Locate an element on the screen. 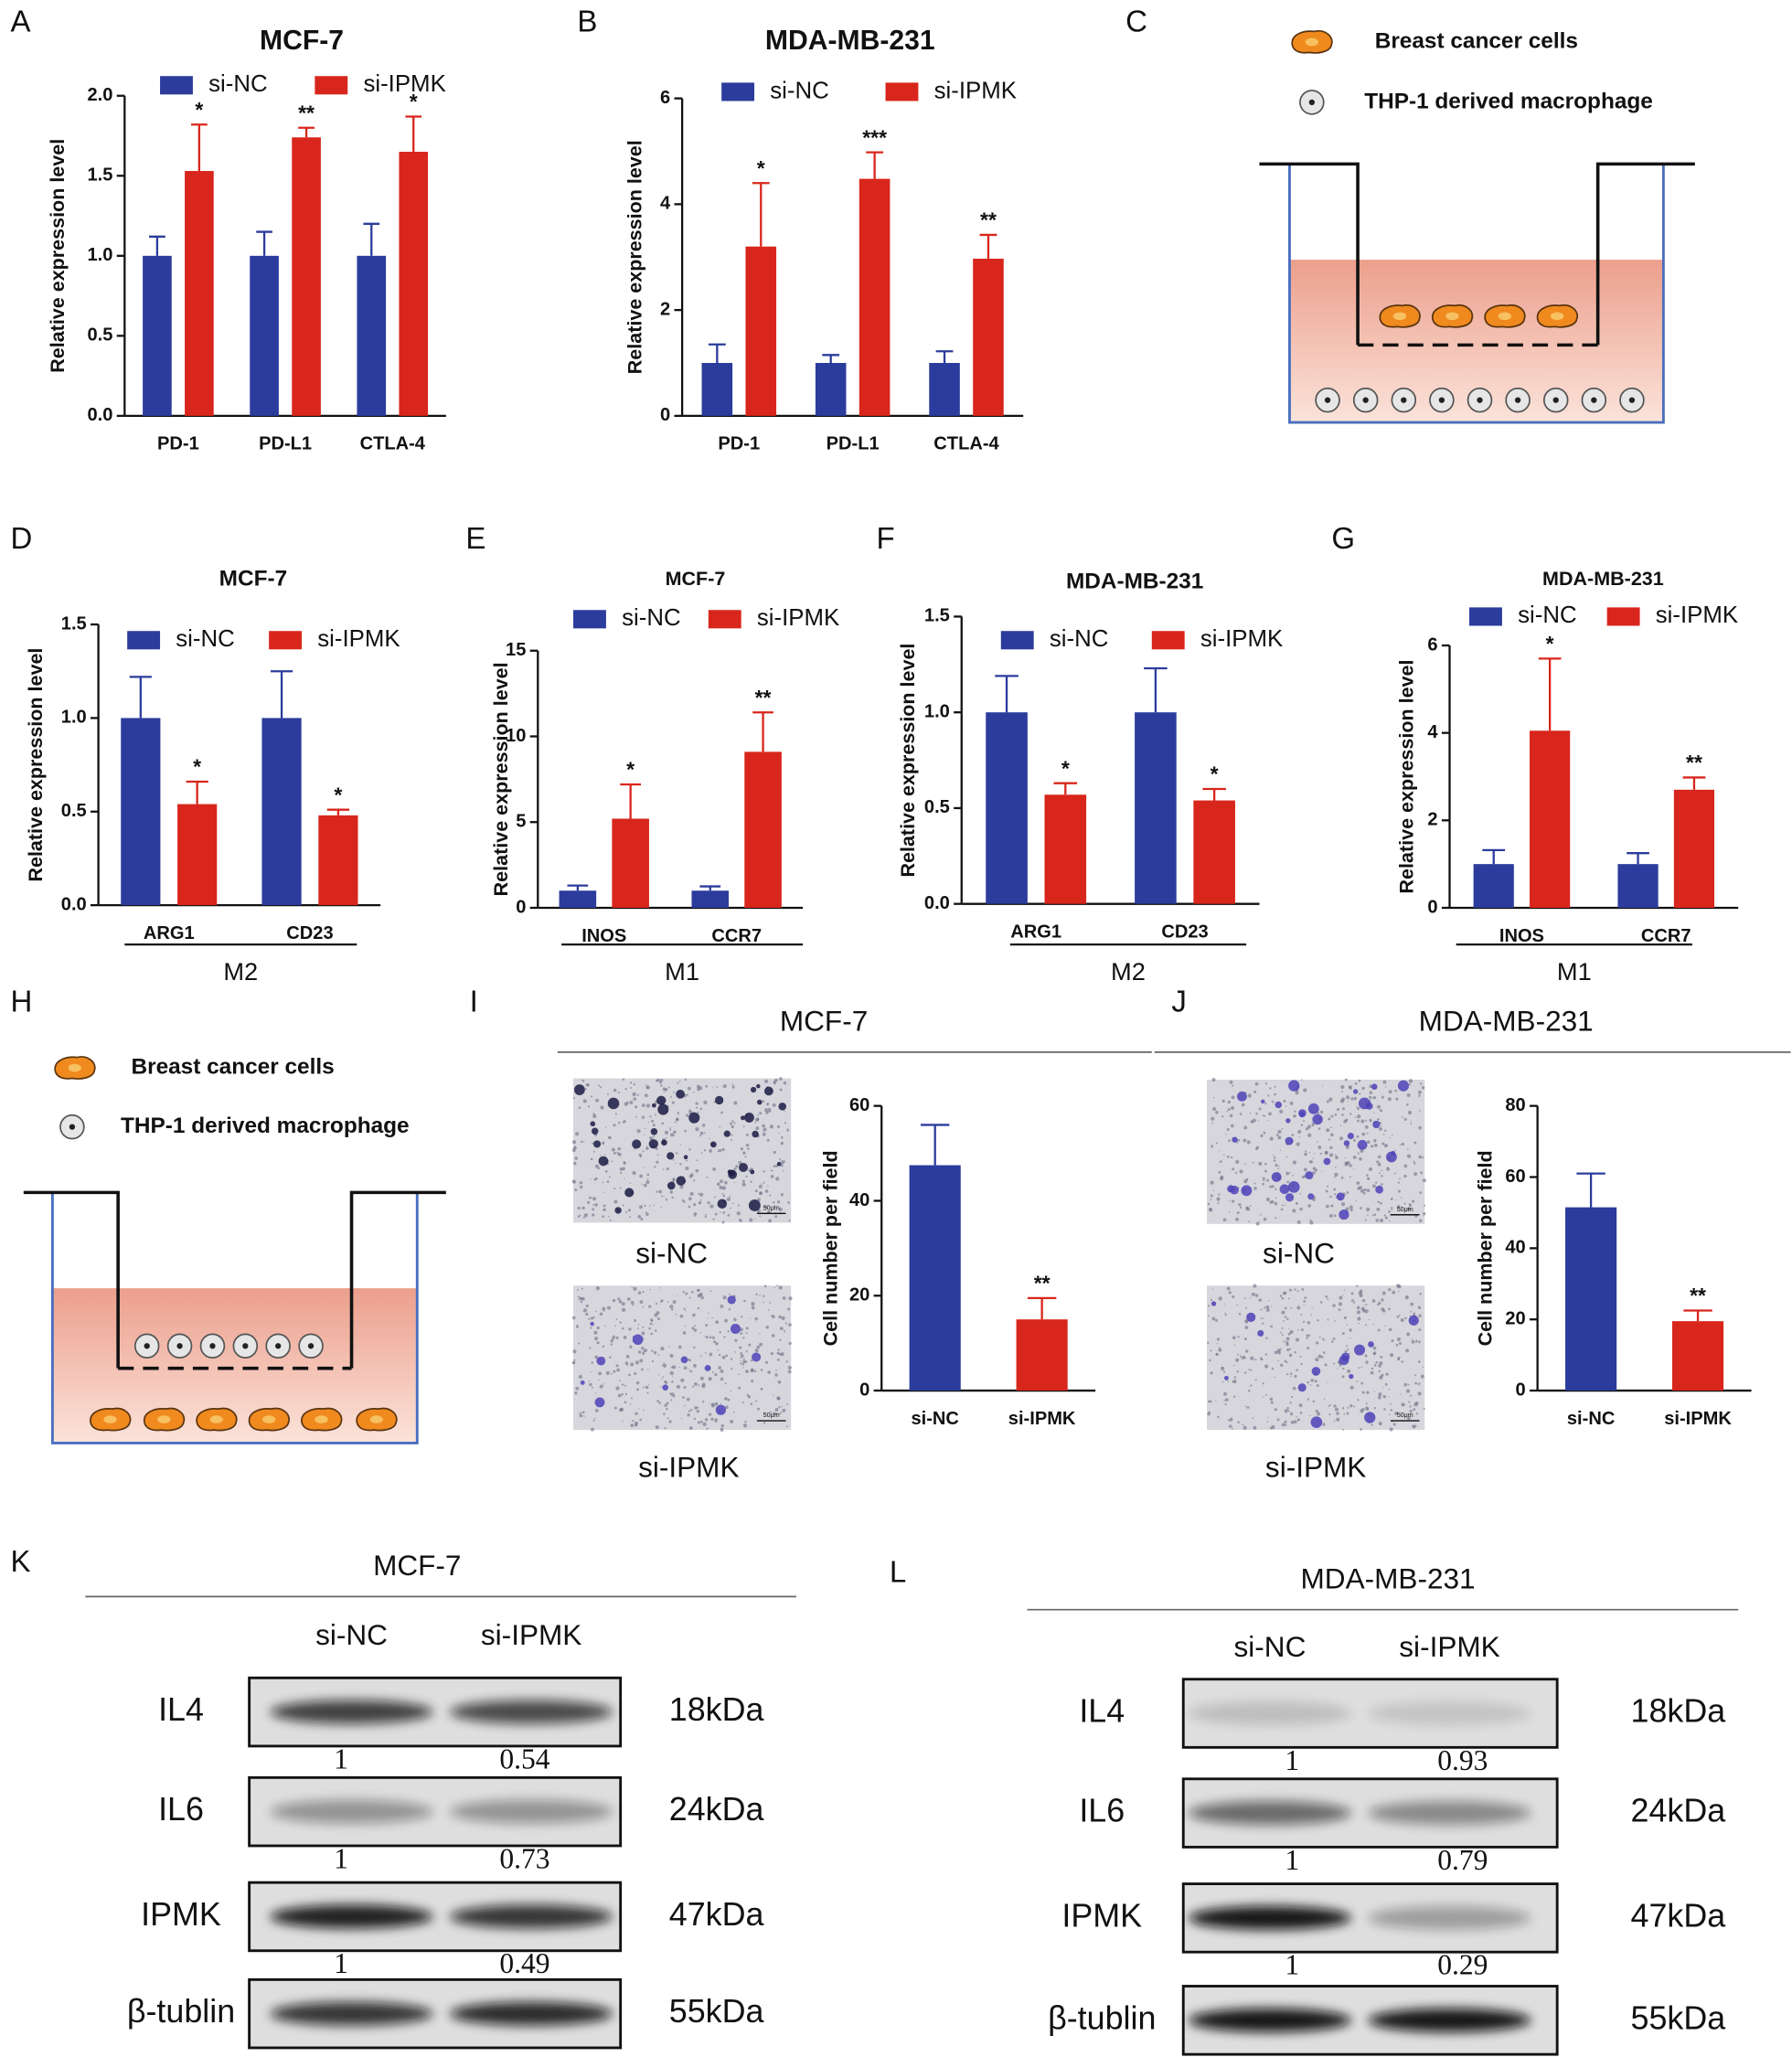 The width and height of the screenshot is (1792, 2057). chart-title: MCF-7 is located at coordinates (253, 580).